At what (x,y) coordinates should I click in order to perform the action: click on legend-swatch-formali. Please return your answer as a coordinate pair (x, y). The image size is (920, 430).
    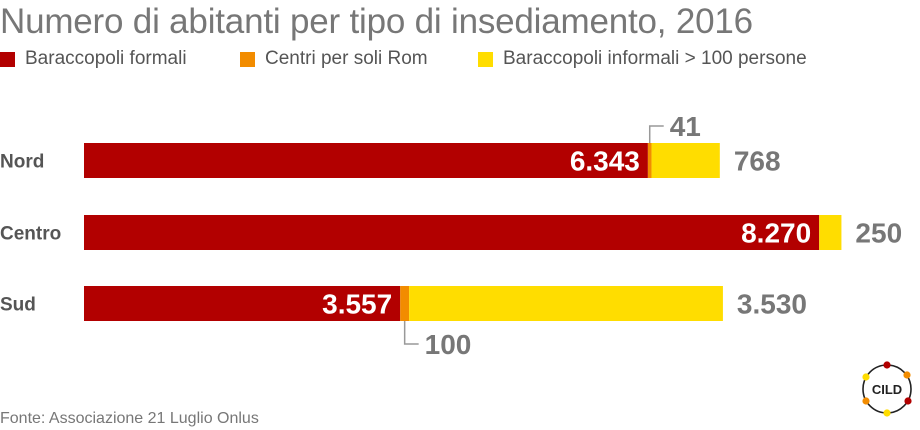
    Looking at the image, I should click on (7, 59).